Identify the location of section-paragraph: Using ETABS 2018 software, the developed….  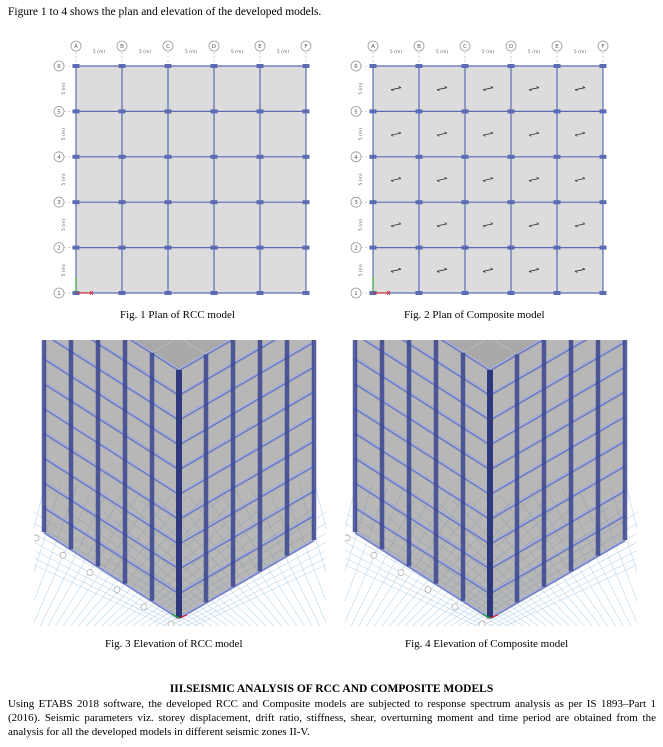
(332, 718).